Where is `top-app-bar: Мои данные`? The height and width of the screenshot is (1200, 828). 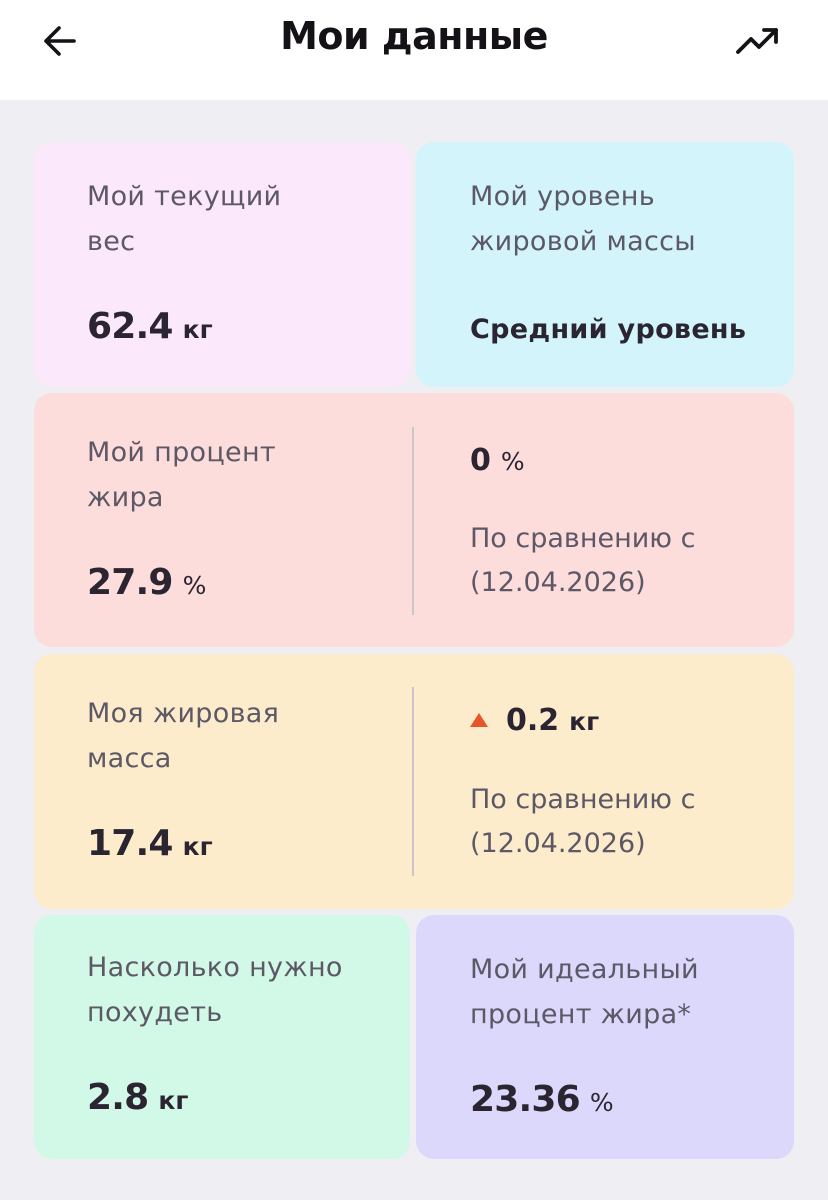 top-app-bar: Мои данные is located at coordinates (414, 50).